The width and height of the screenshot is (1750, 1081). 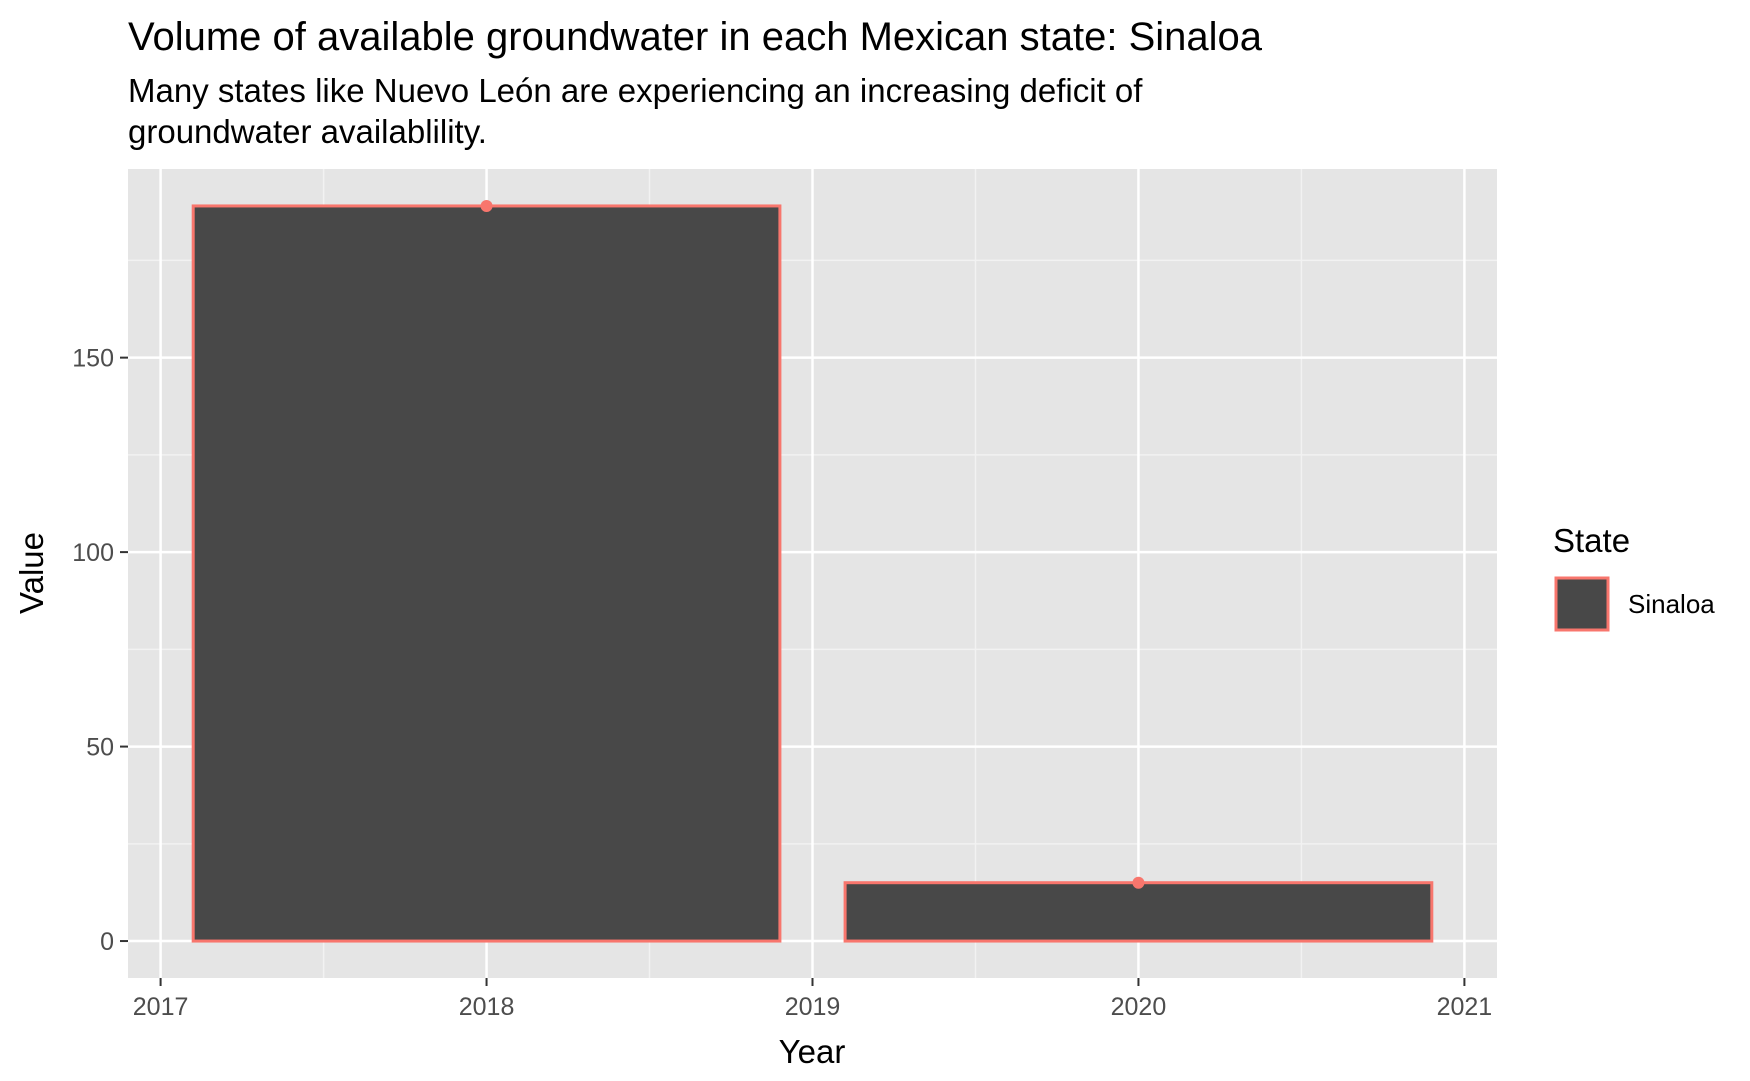 What do you see at coordinates (107, 942) in the screenshot?
I see `y-tick-label-0: 0` at bounding box center [107, 942].